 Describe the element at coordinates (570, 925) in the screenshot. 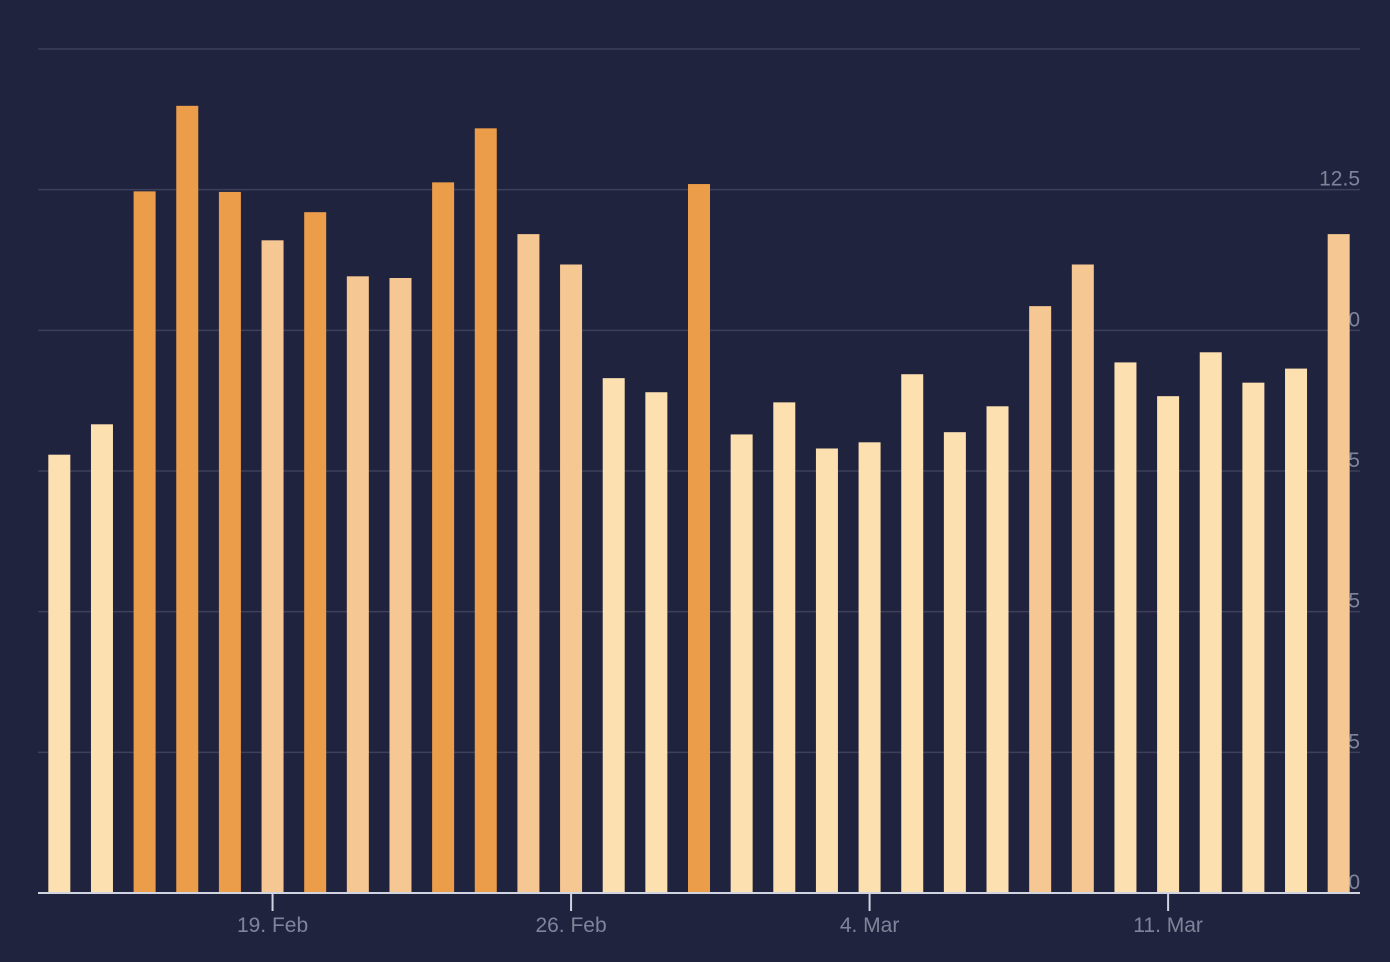

I see `x-tick-label: 26. Feb` at that location.